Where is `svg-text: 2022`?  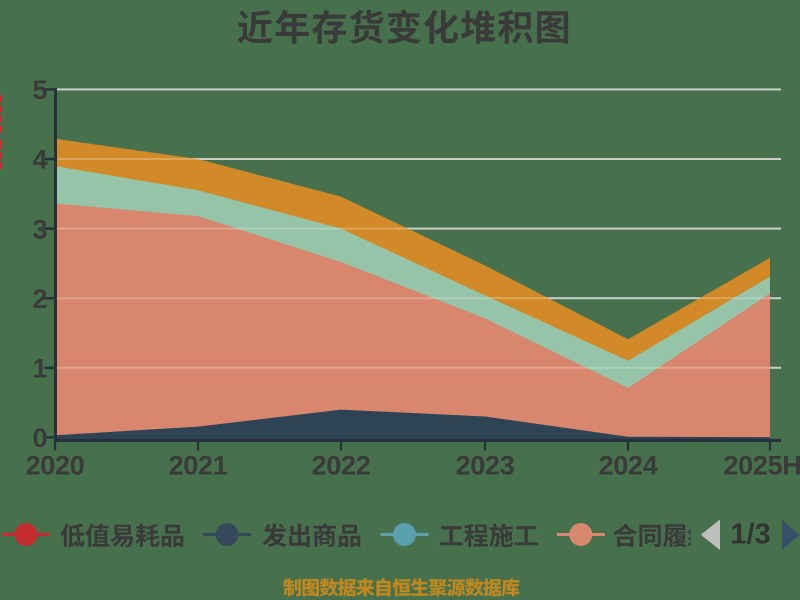 svg-text: 2022 is located at coordinates (341, 466).